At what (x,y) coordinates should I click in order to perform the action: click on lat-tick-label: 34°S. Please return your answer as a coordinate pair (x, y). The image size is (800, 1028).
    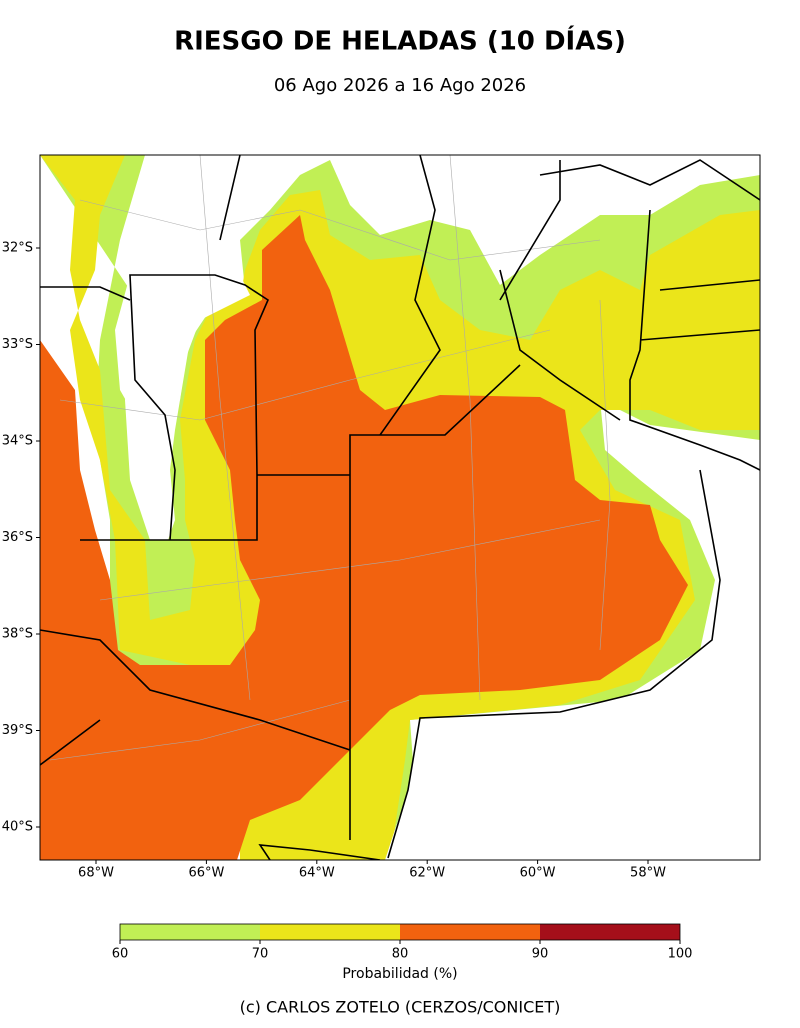
    Looking at the image, I should click on (17, 441).